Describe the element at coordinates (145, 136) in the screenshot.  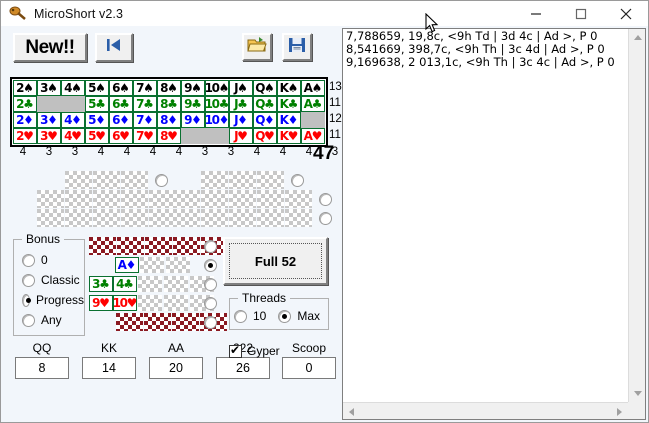
I see `card-cell: 7 ♥` at that location.